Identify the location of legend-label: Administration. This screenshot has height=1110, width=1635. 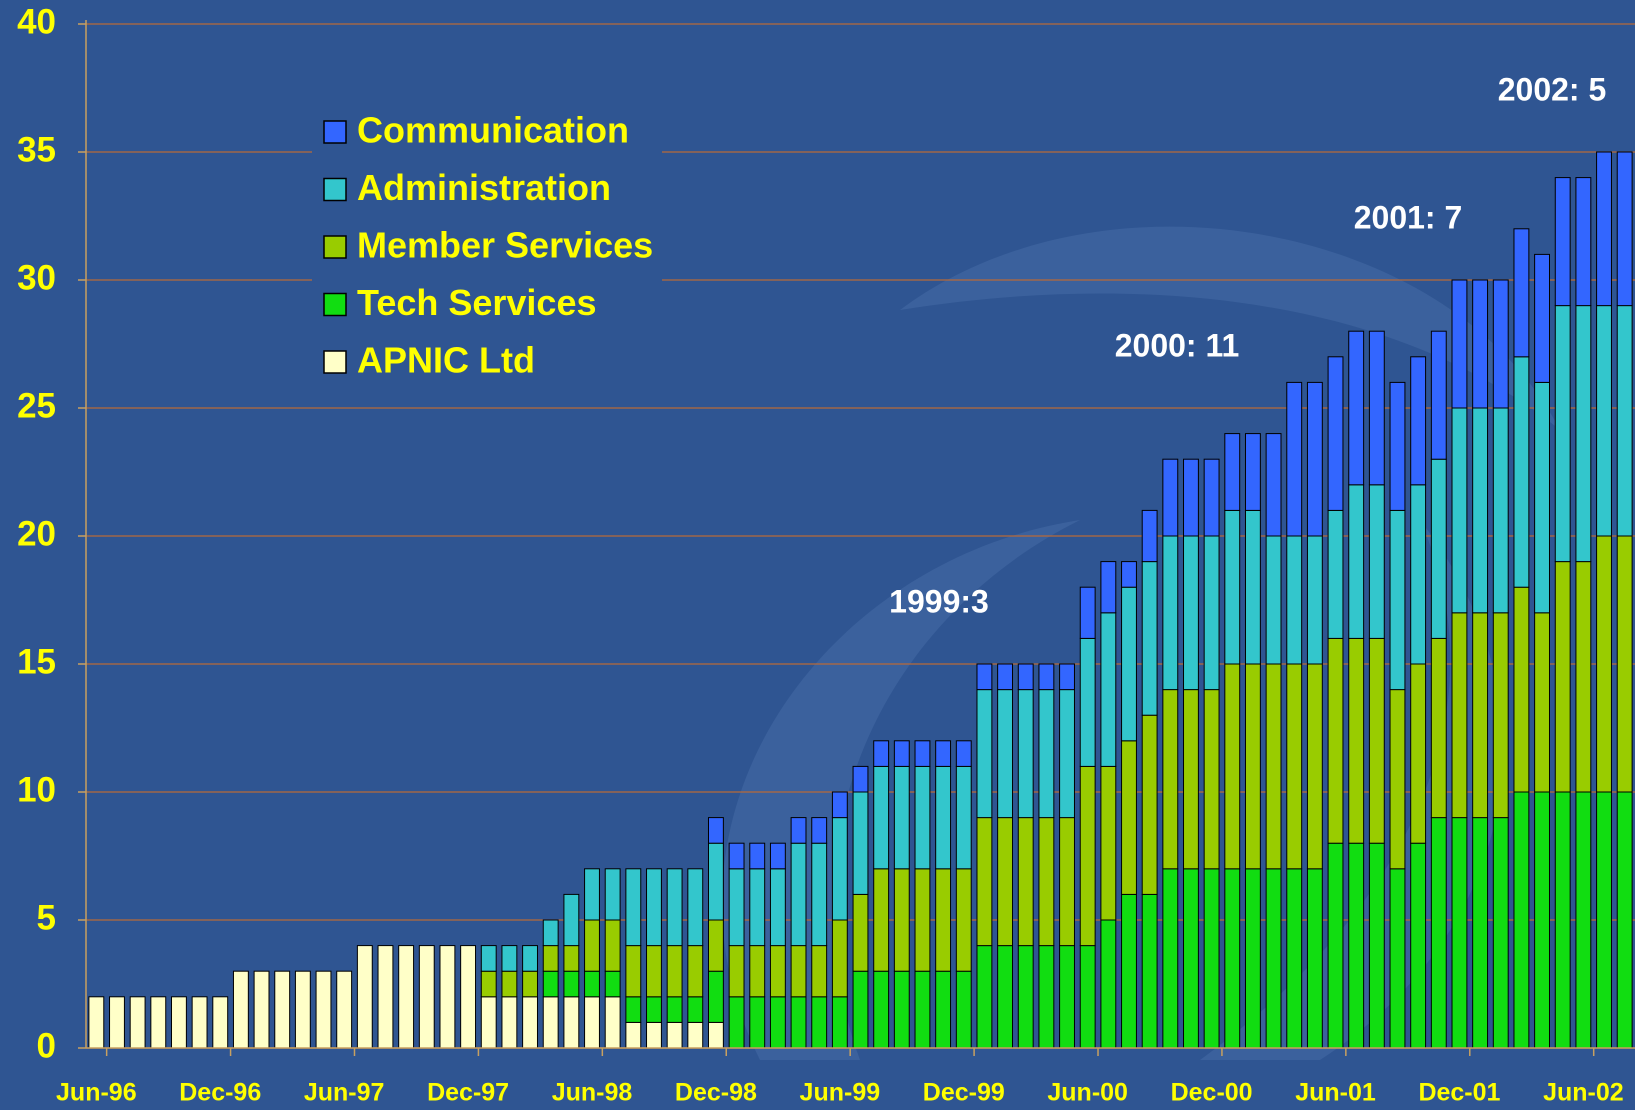
(484, 187).